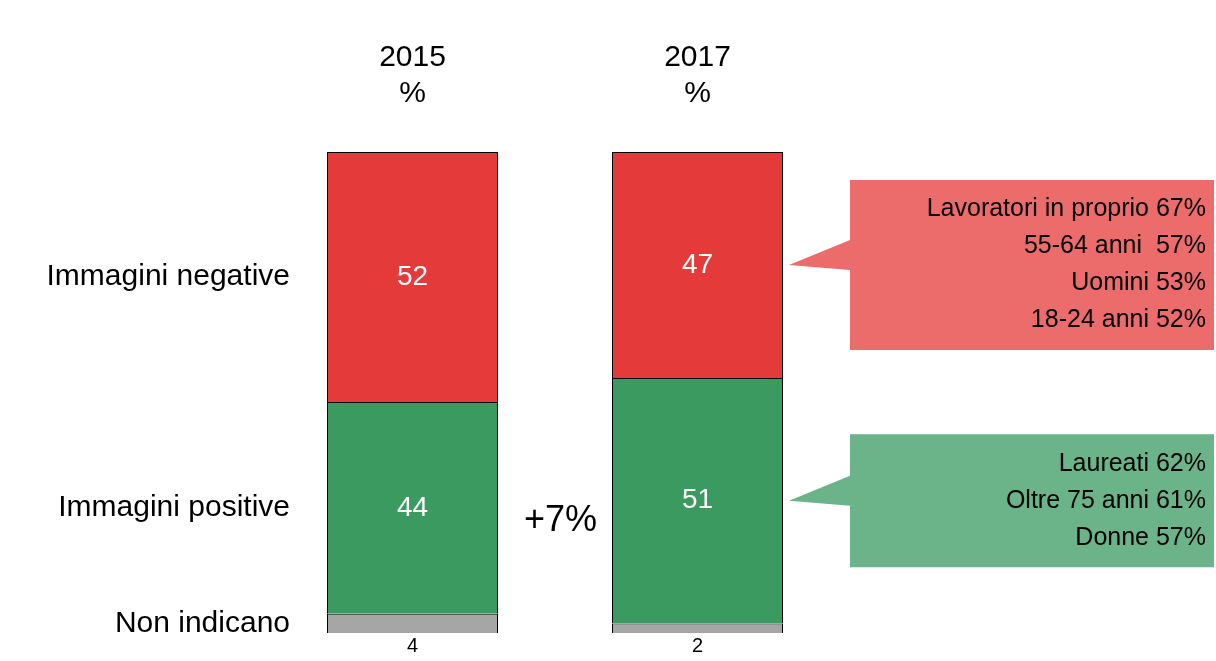 This screenshot has height=661, width=1216. What do you see at coordinates (174, 506) in the screenshot?
I see `series-label: Immagini positive` at bounding box center [174, 506].